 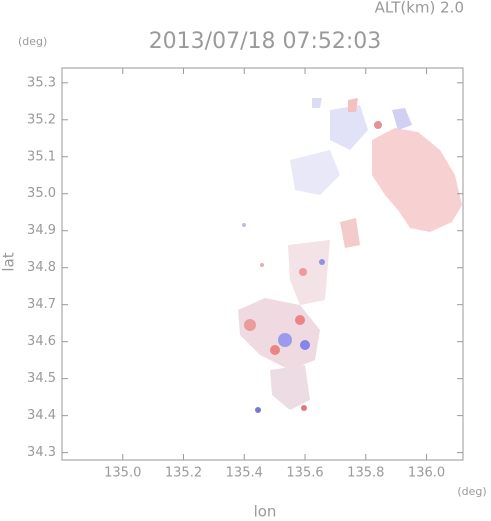 What do you see at coordinates (9, 261) in the screenshot?
I see `y-axis-label: lat` at bounding box center [9, 261].